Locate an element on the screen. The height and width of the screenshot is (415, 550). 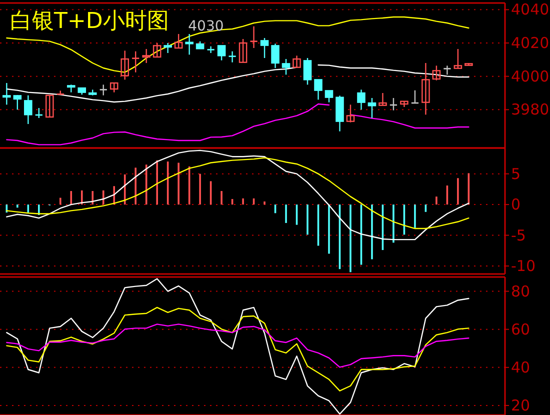
y-tick-label: 60 is located at coordinates (520, 329).